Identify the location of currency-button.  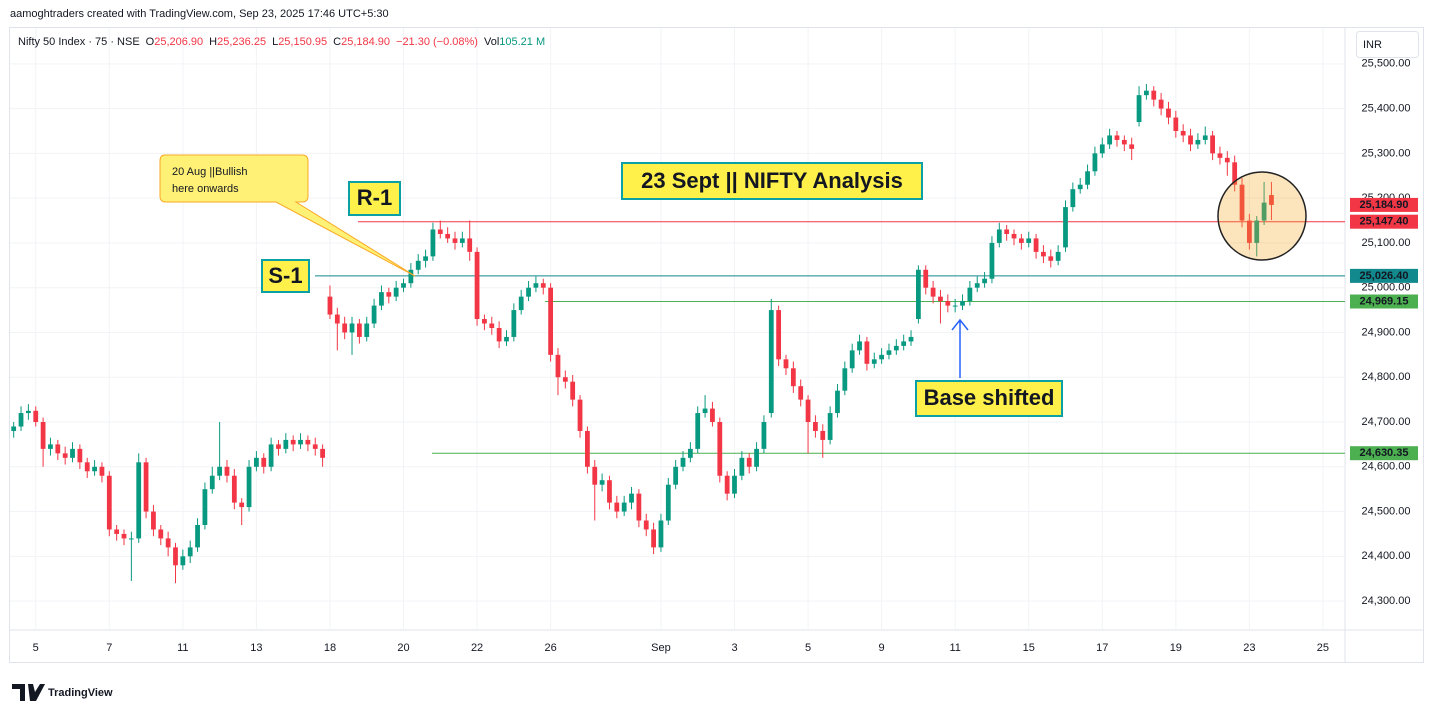
(1387, 44).